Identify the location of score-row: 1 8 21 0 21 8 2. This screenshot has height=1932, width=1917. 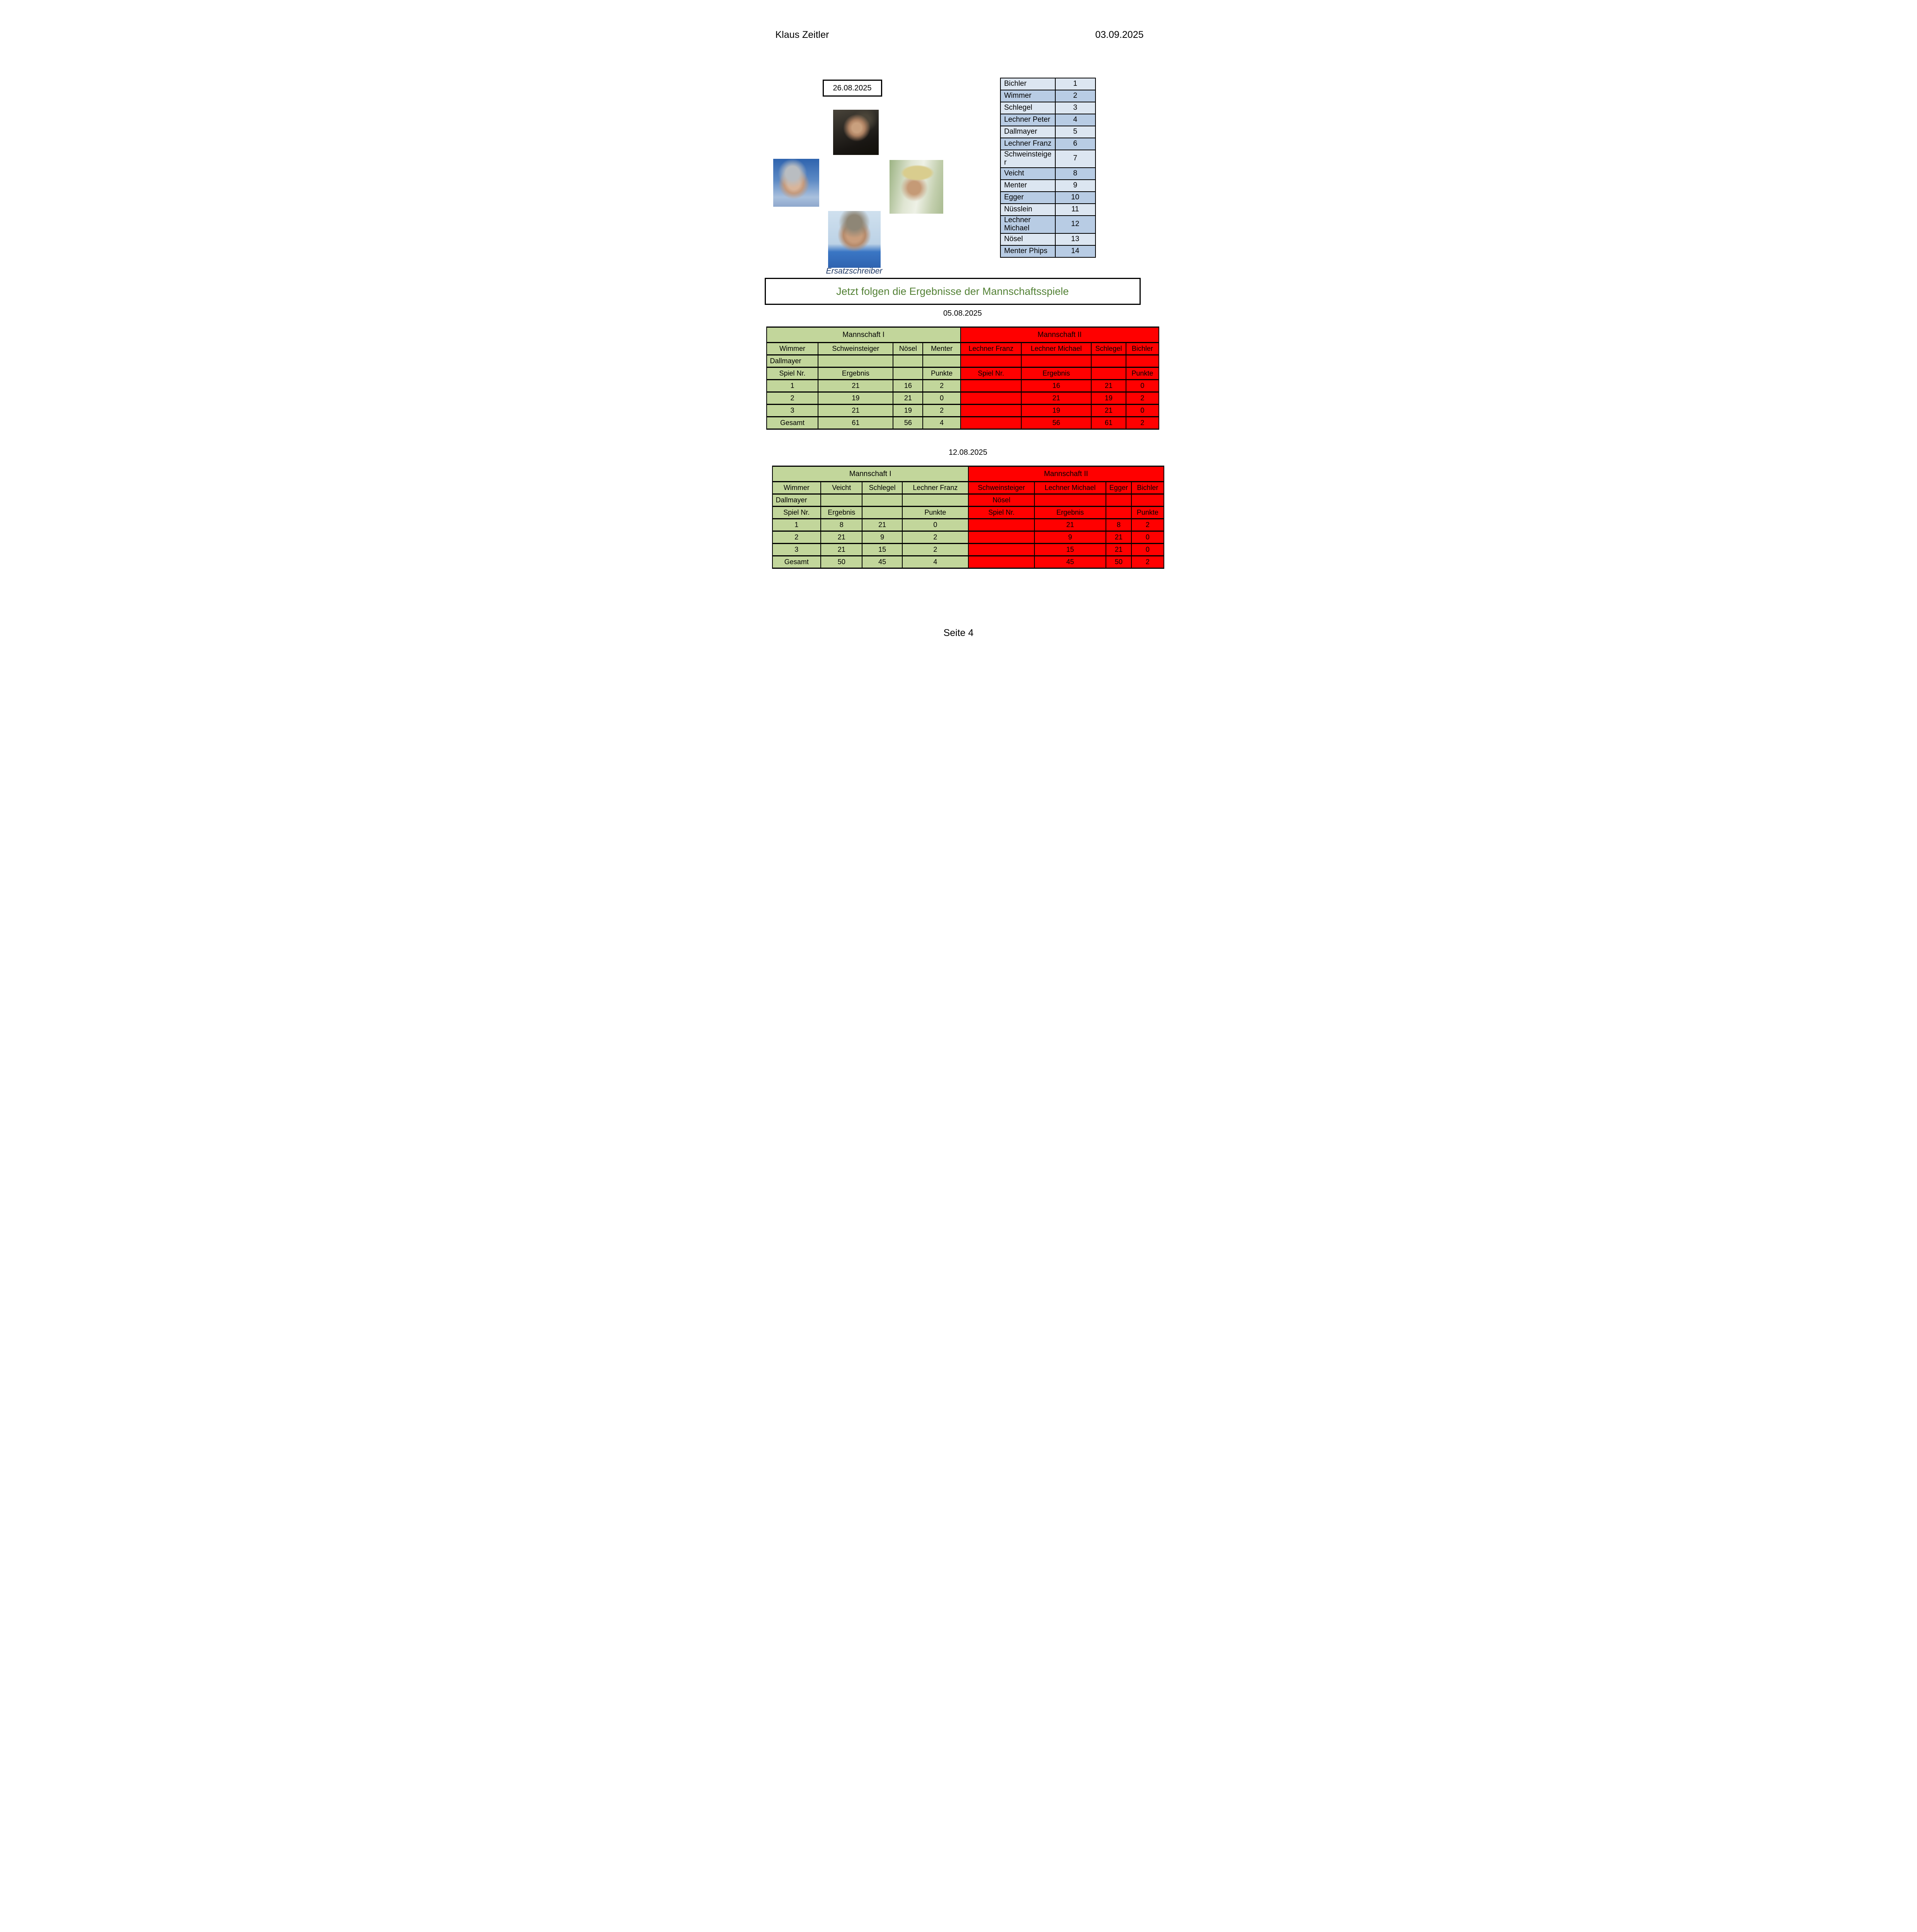
(968, 525).